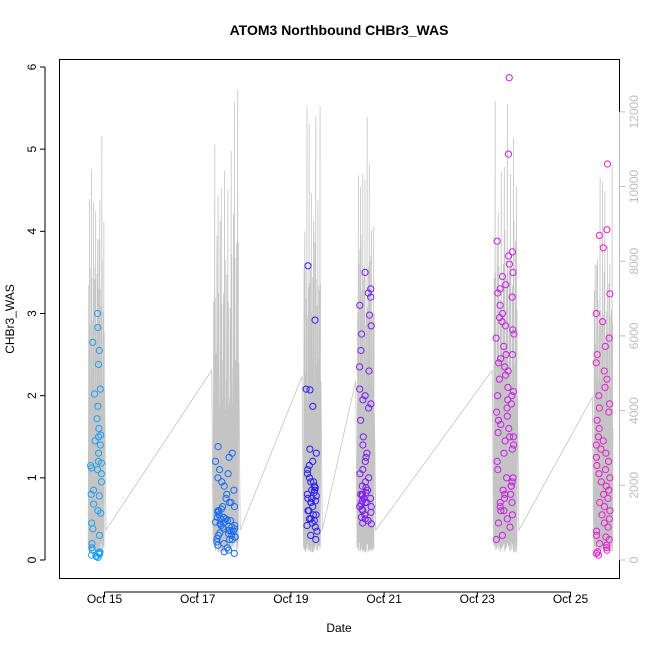  I want to click on y-tick-label: 5, so click(32, 149).